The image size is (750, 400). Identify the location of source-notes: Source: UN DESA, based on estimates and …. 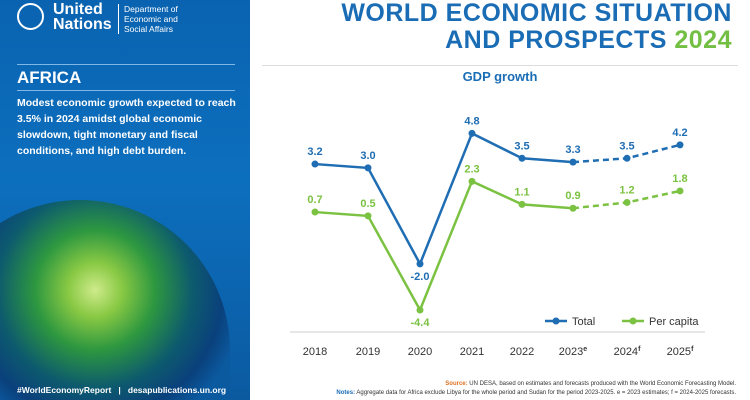
(536, 389).